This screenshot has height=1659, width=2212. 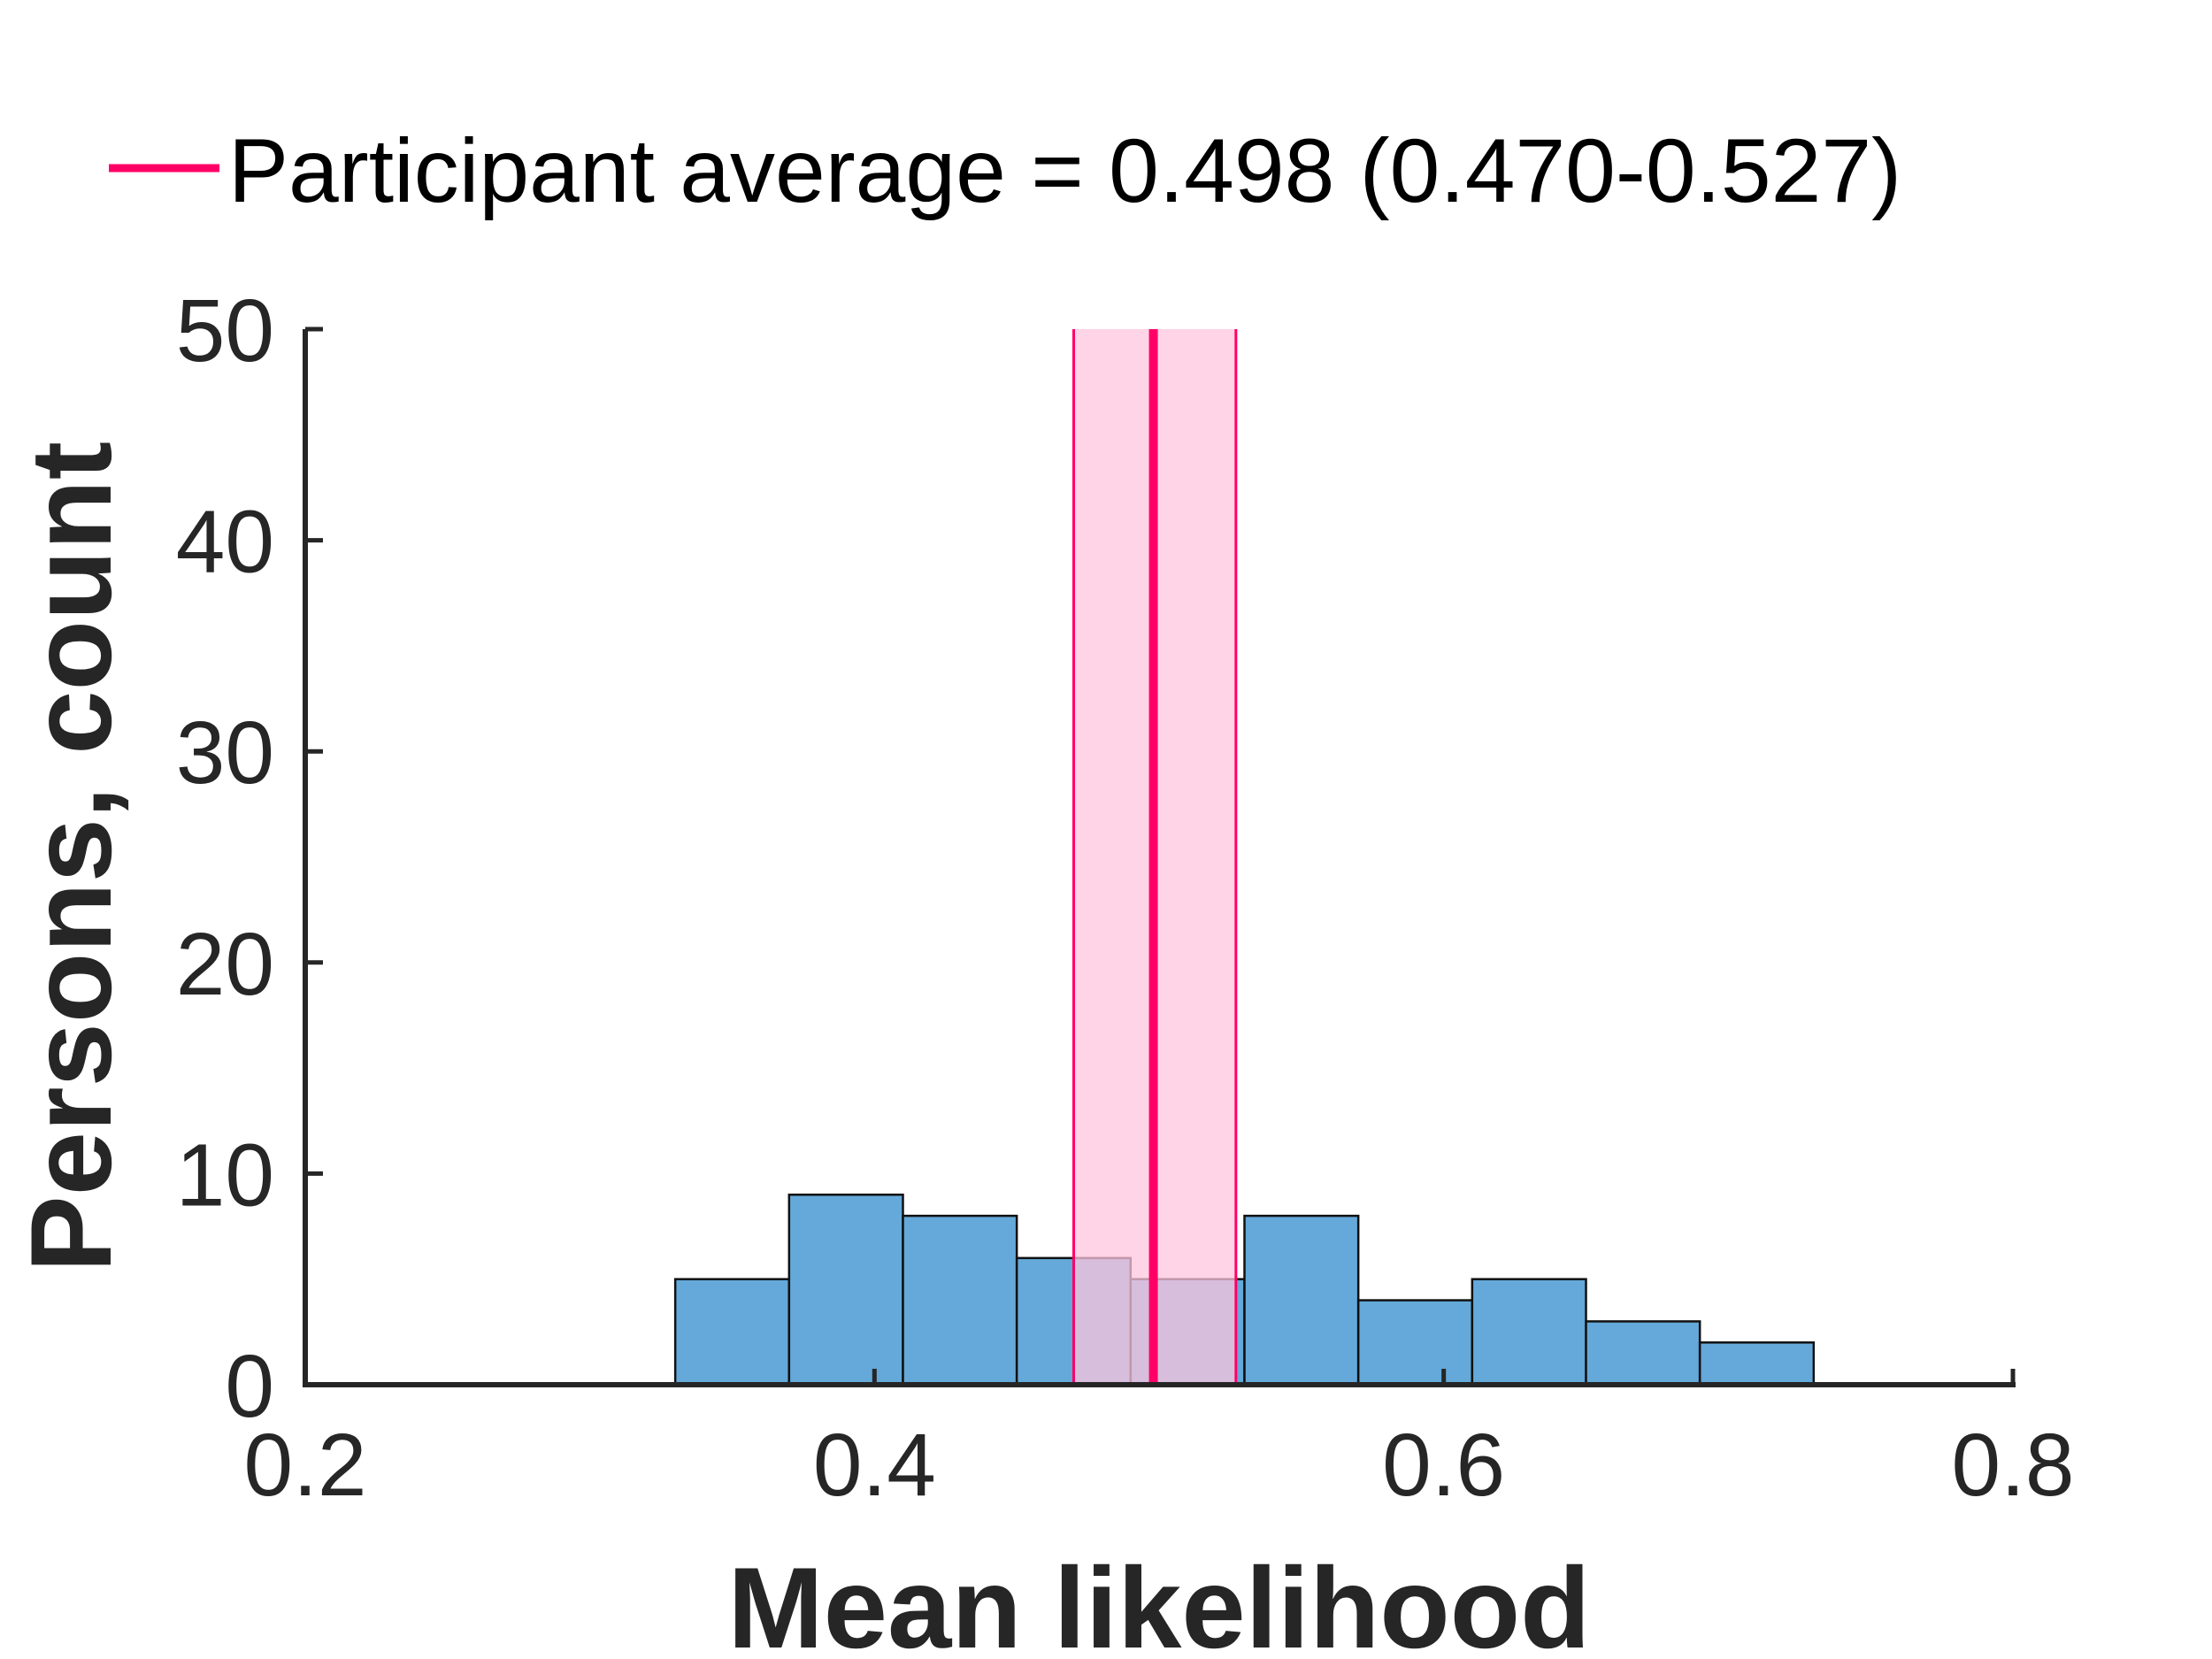 I want to click on y-tick-label: 10, so click(x=225, y=1175).